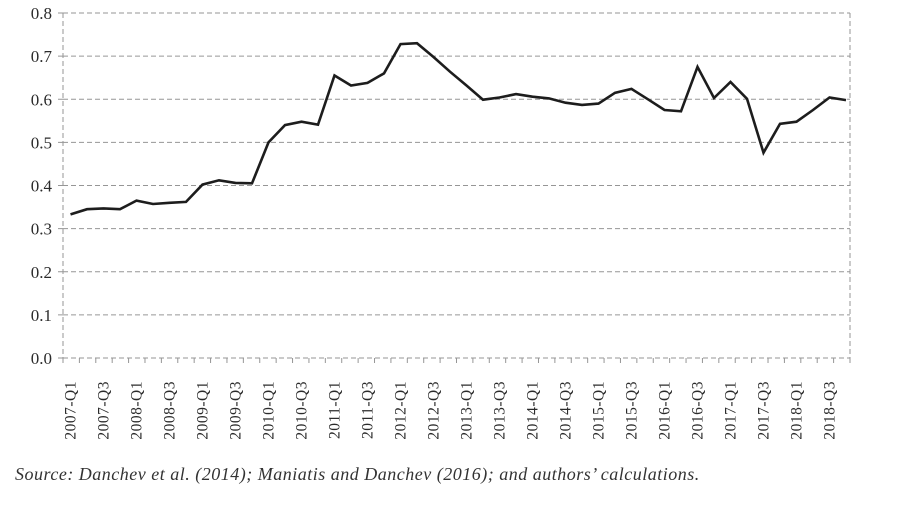  I want to click on x-tick-label: 2017-Q1, so click(731, 410).